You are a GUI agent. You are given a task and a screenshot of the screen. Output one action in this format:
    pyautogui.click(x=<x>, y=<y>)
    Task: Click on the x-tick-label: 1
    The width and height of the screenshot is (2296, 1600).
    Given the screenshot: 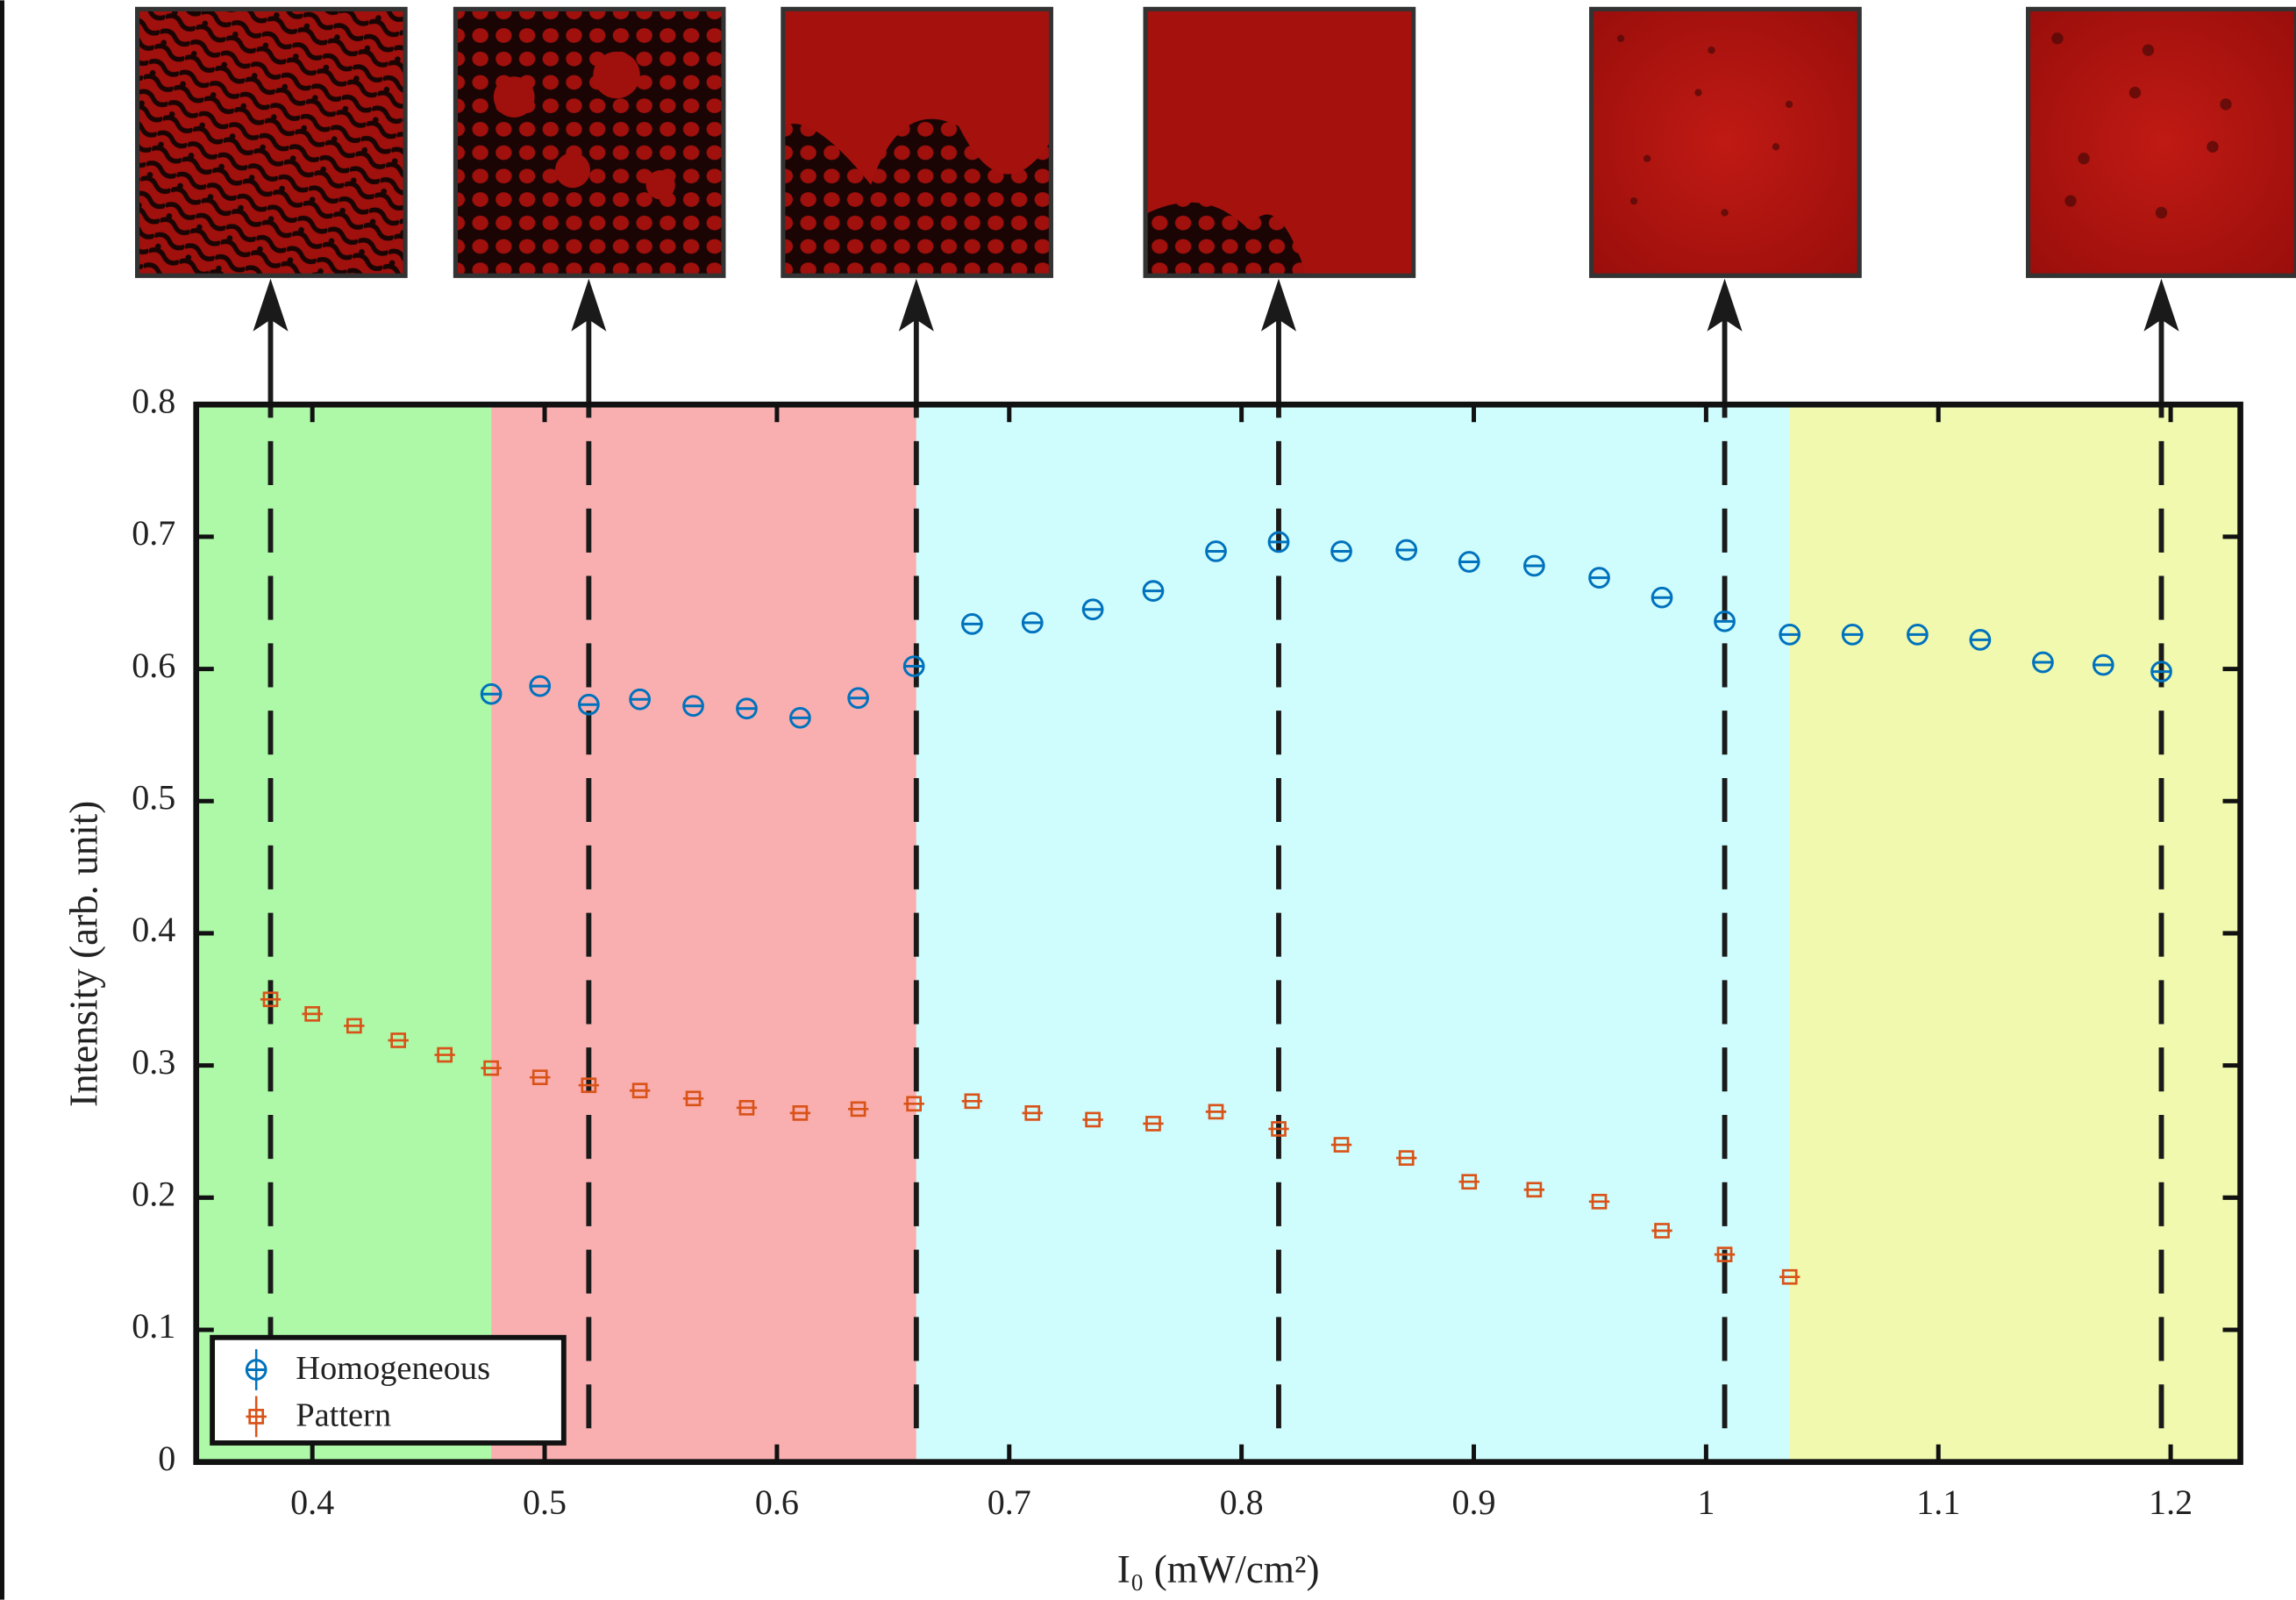 What is the action you would take?
    pyautogui.click(x=1706, y=1502)
    